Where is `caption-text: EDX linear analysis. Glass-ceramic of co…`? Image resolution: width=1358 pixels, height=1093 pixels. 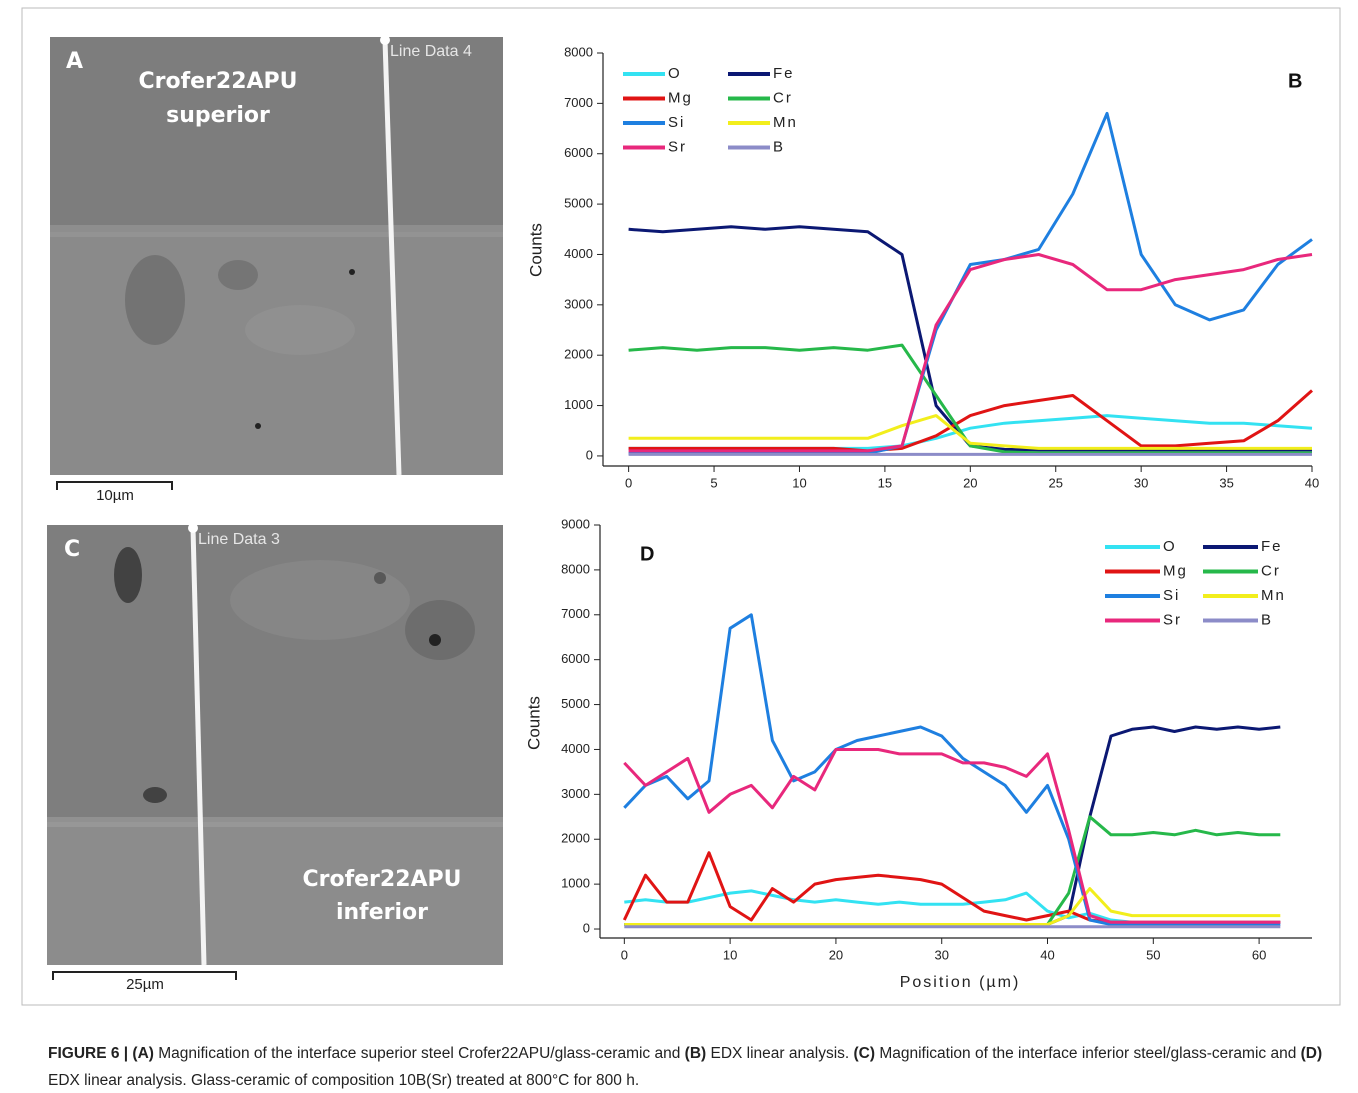
caption-text: EDX linear analysis. Glass-ceramic of co… is located at coordinates (344, 1080).